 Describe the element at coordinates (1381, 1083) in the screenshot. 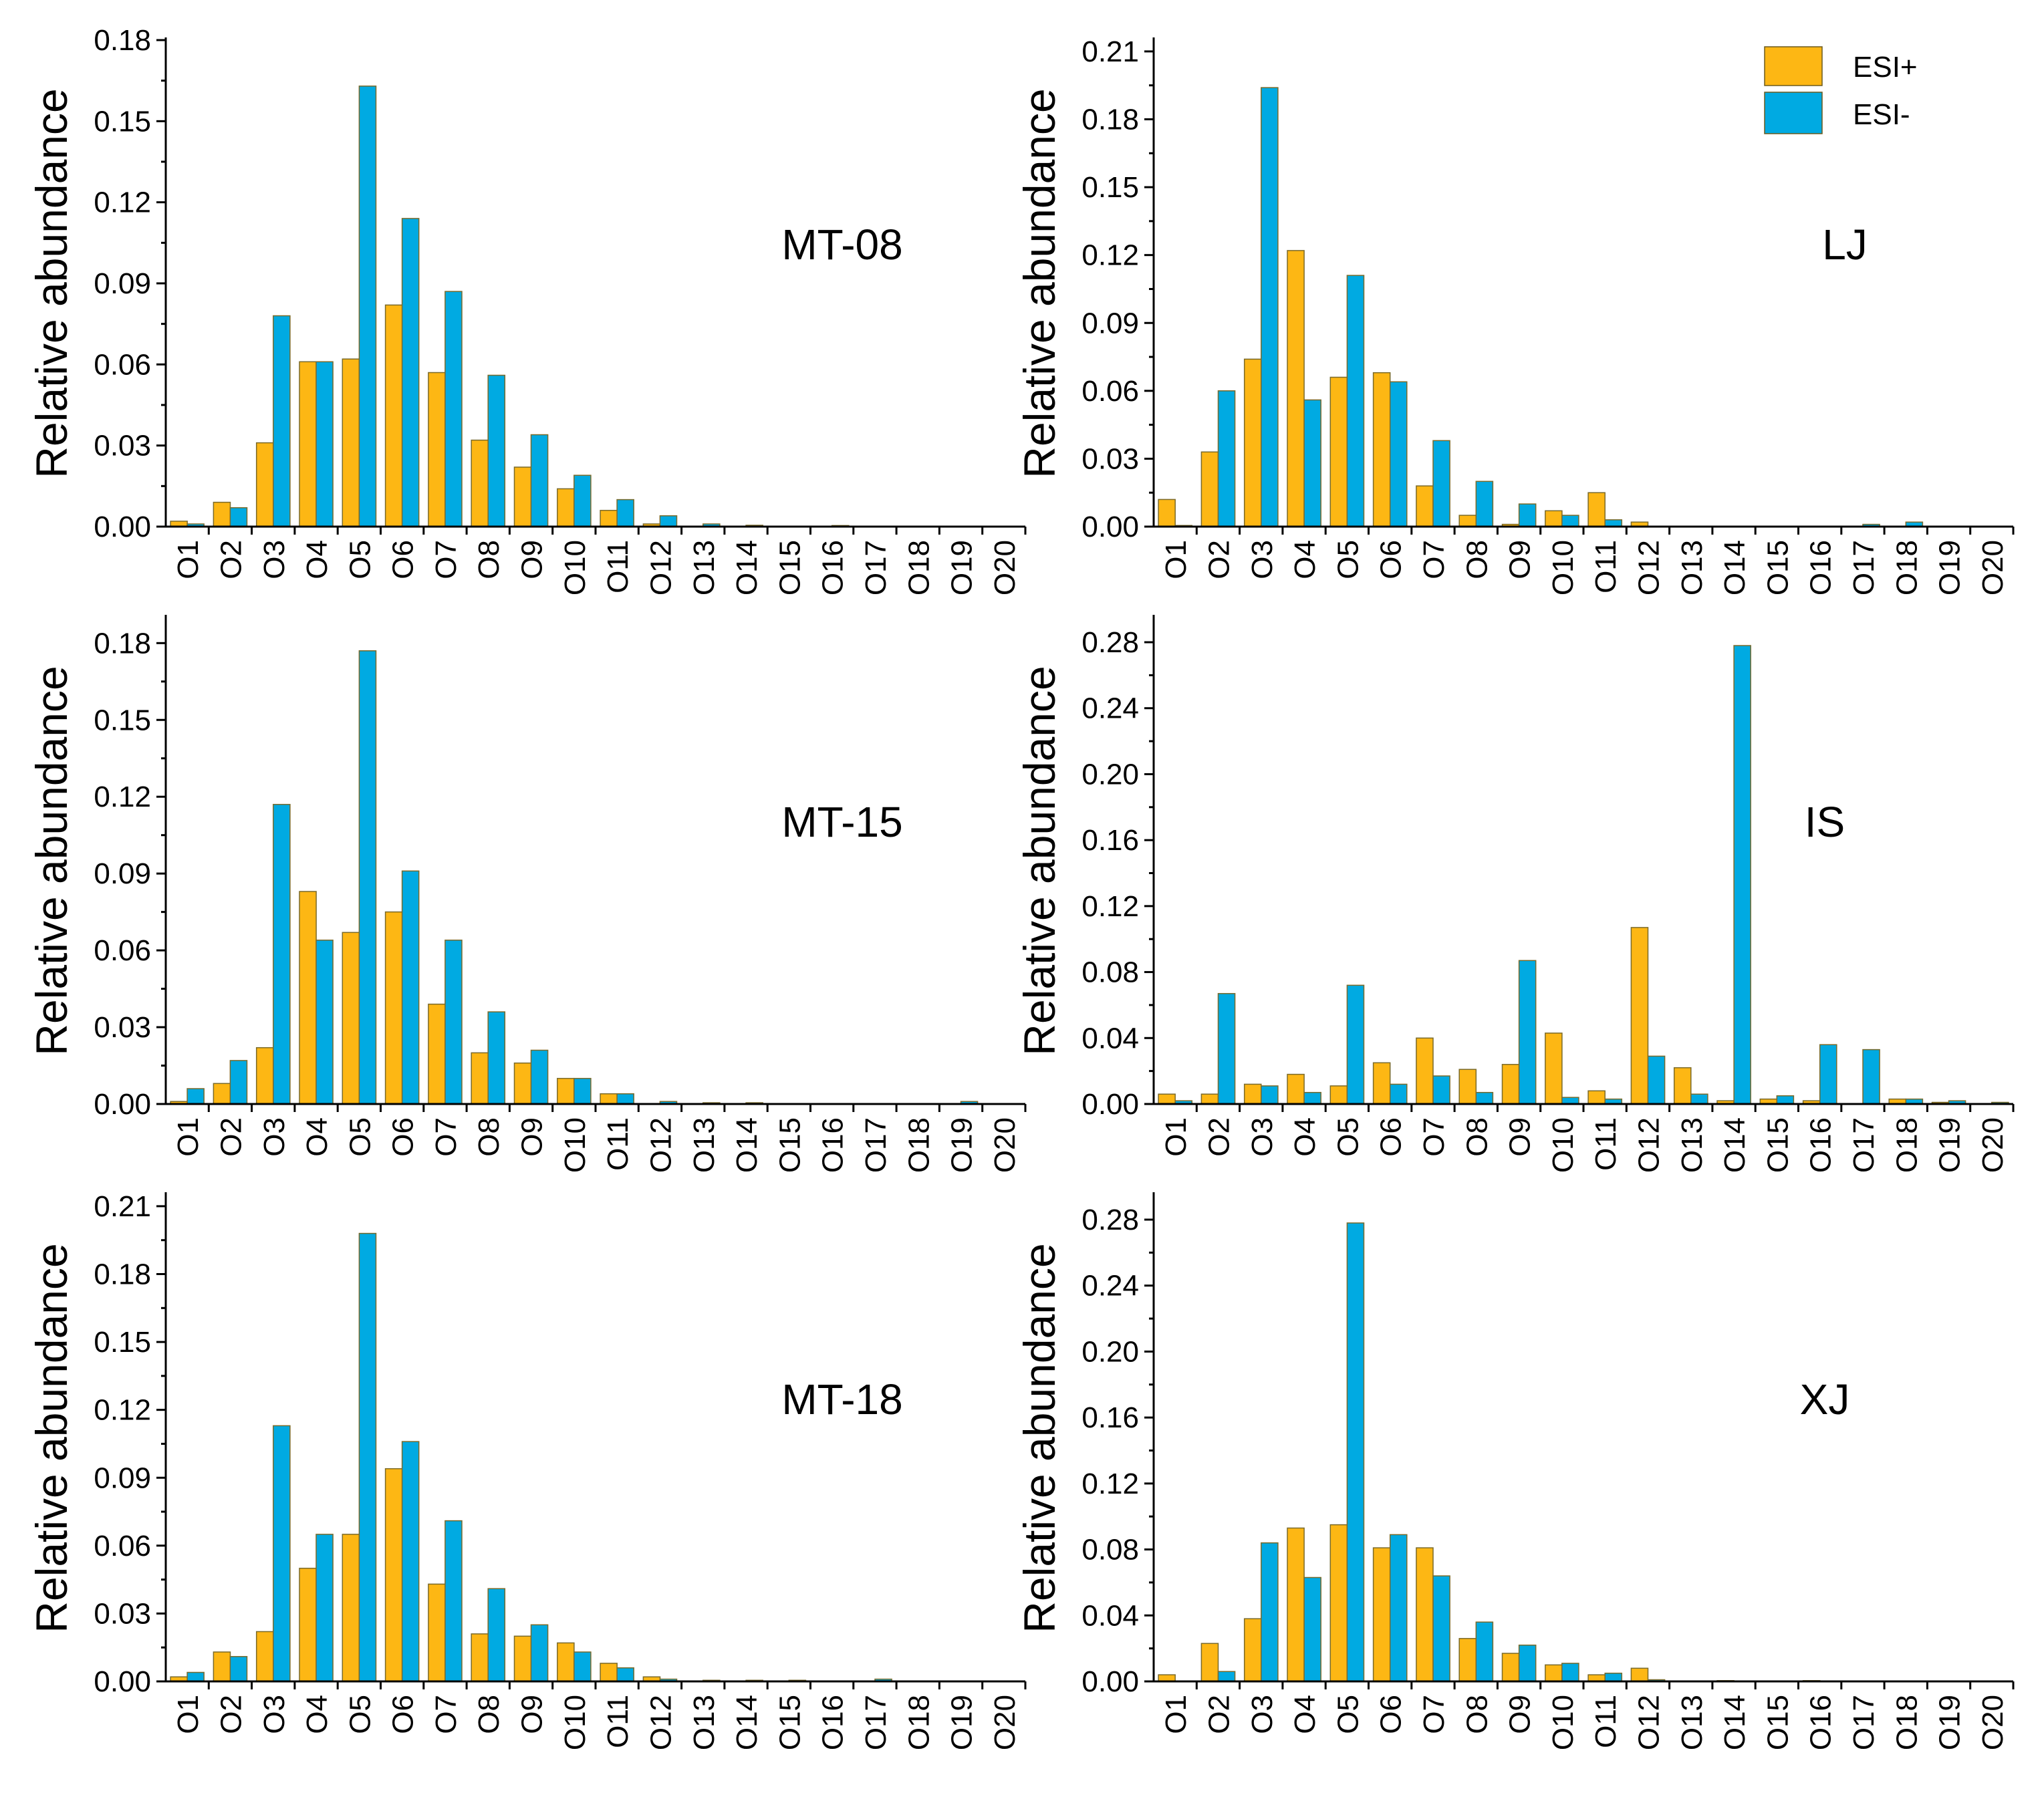

I see `bar-esi-plus-o6` at that location.